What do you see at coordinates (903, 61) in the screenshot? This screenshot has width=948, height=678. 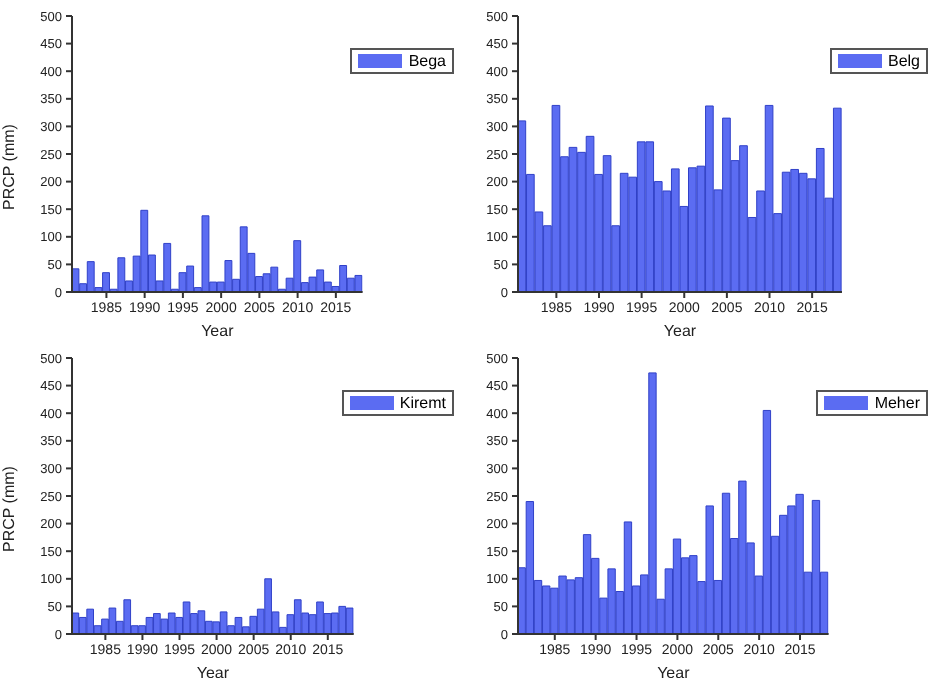 I see `legend-label: Belg` at bounding box center [903, 61].